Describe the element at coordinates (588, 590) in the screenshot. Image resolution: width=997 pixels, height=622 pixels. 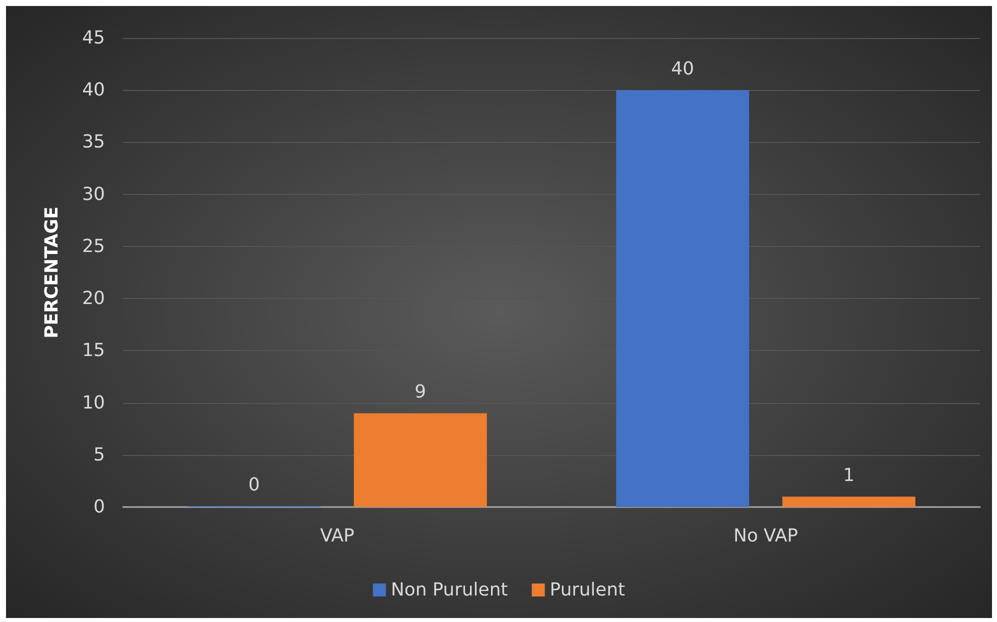
I see `legend-label: Purulent` at that location.